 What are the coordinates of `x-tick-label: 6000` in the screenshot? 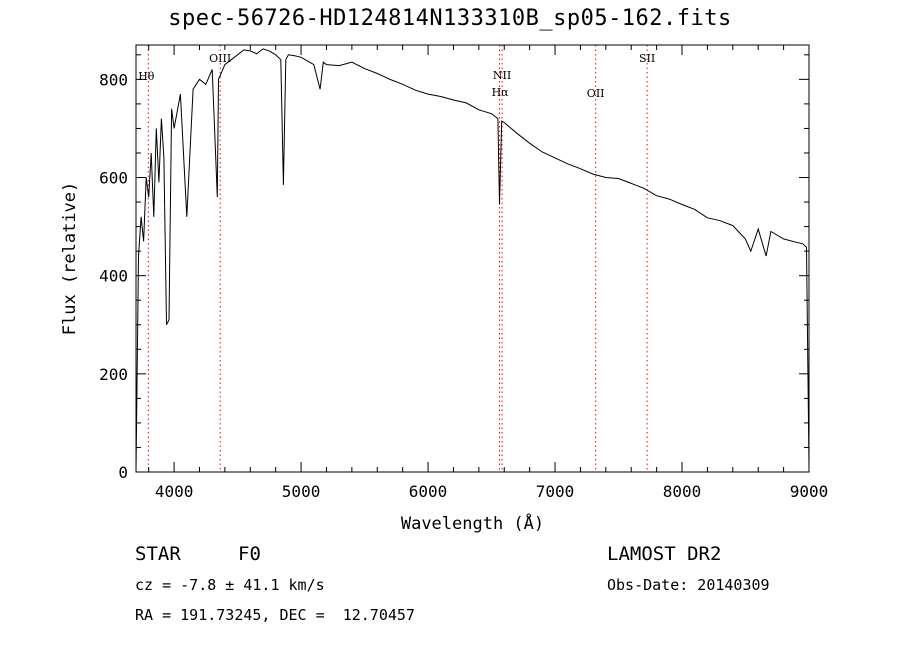 It's located at (428, 491).